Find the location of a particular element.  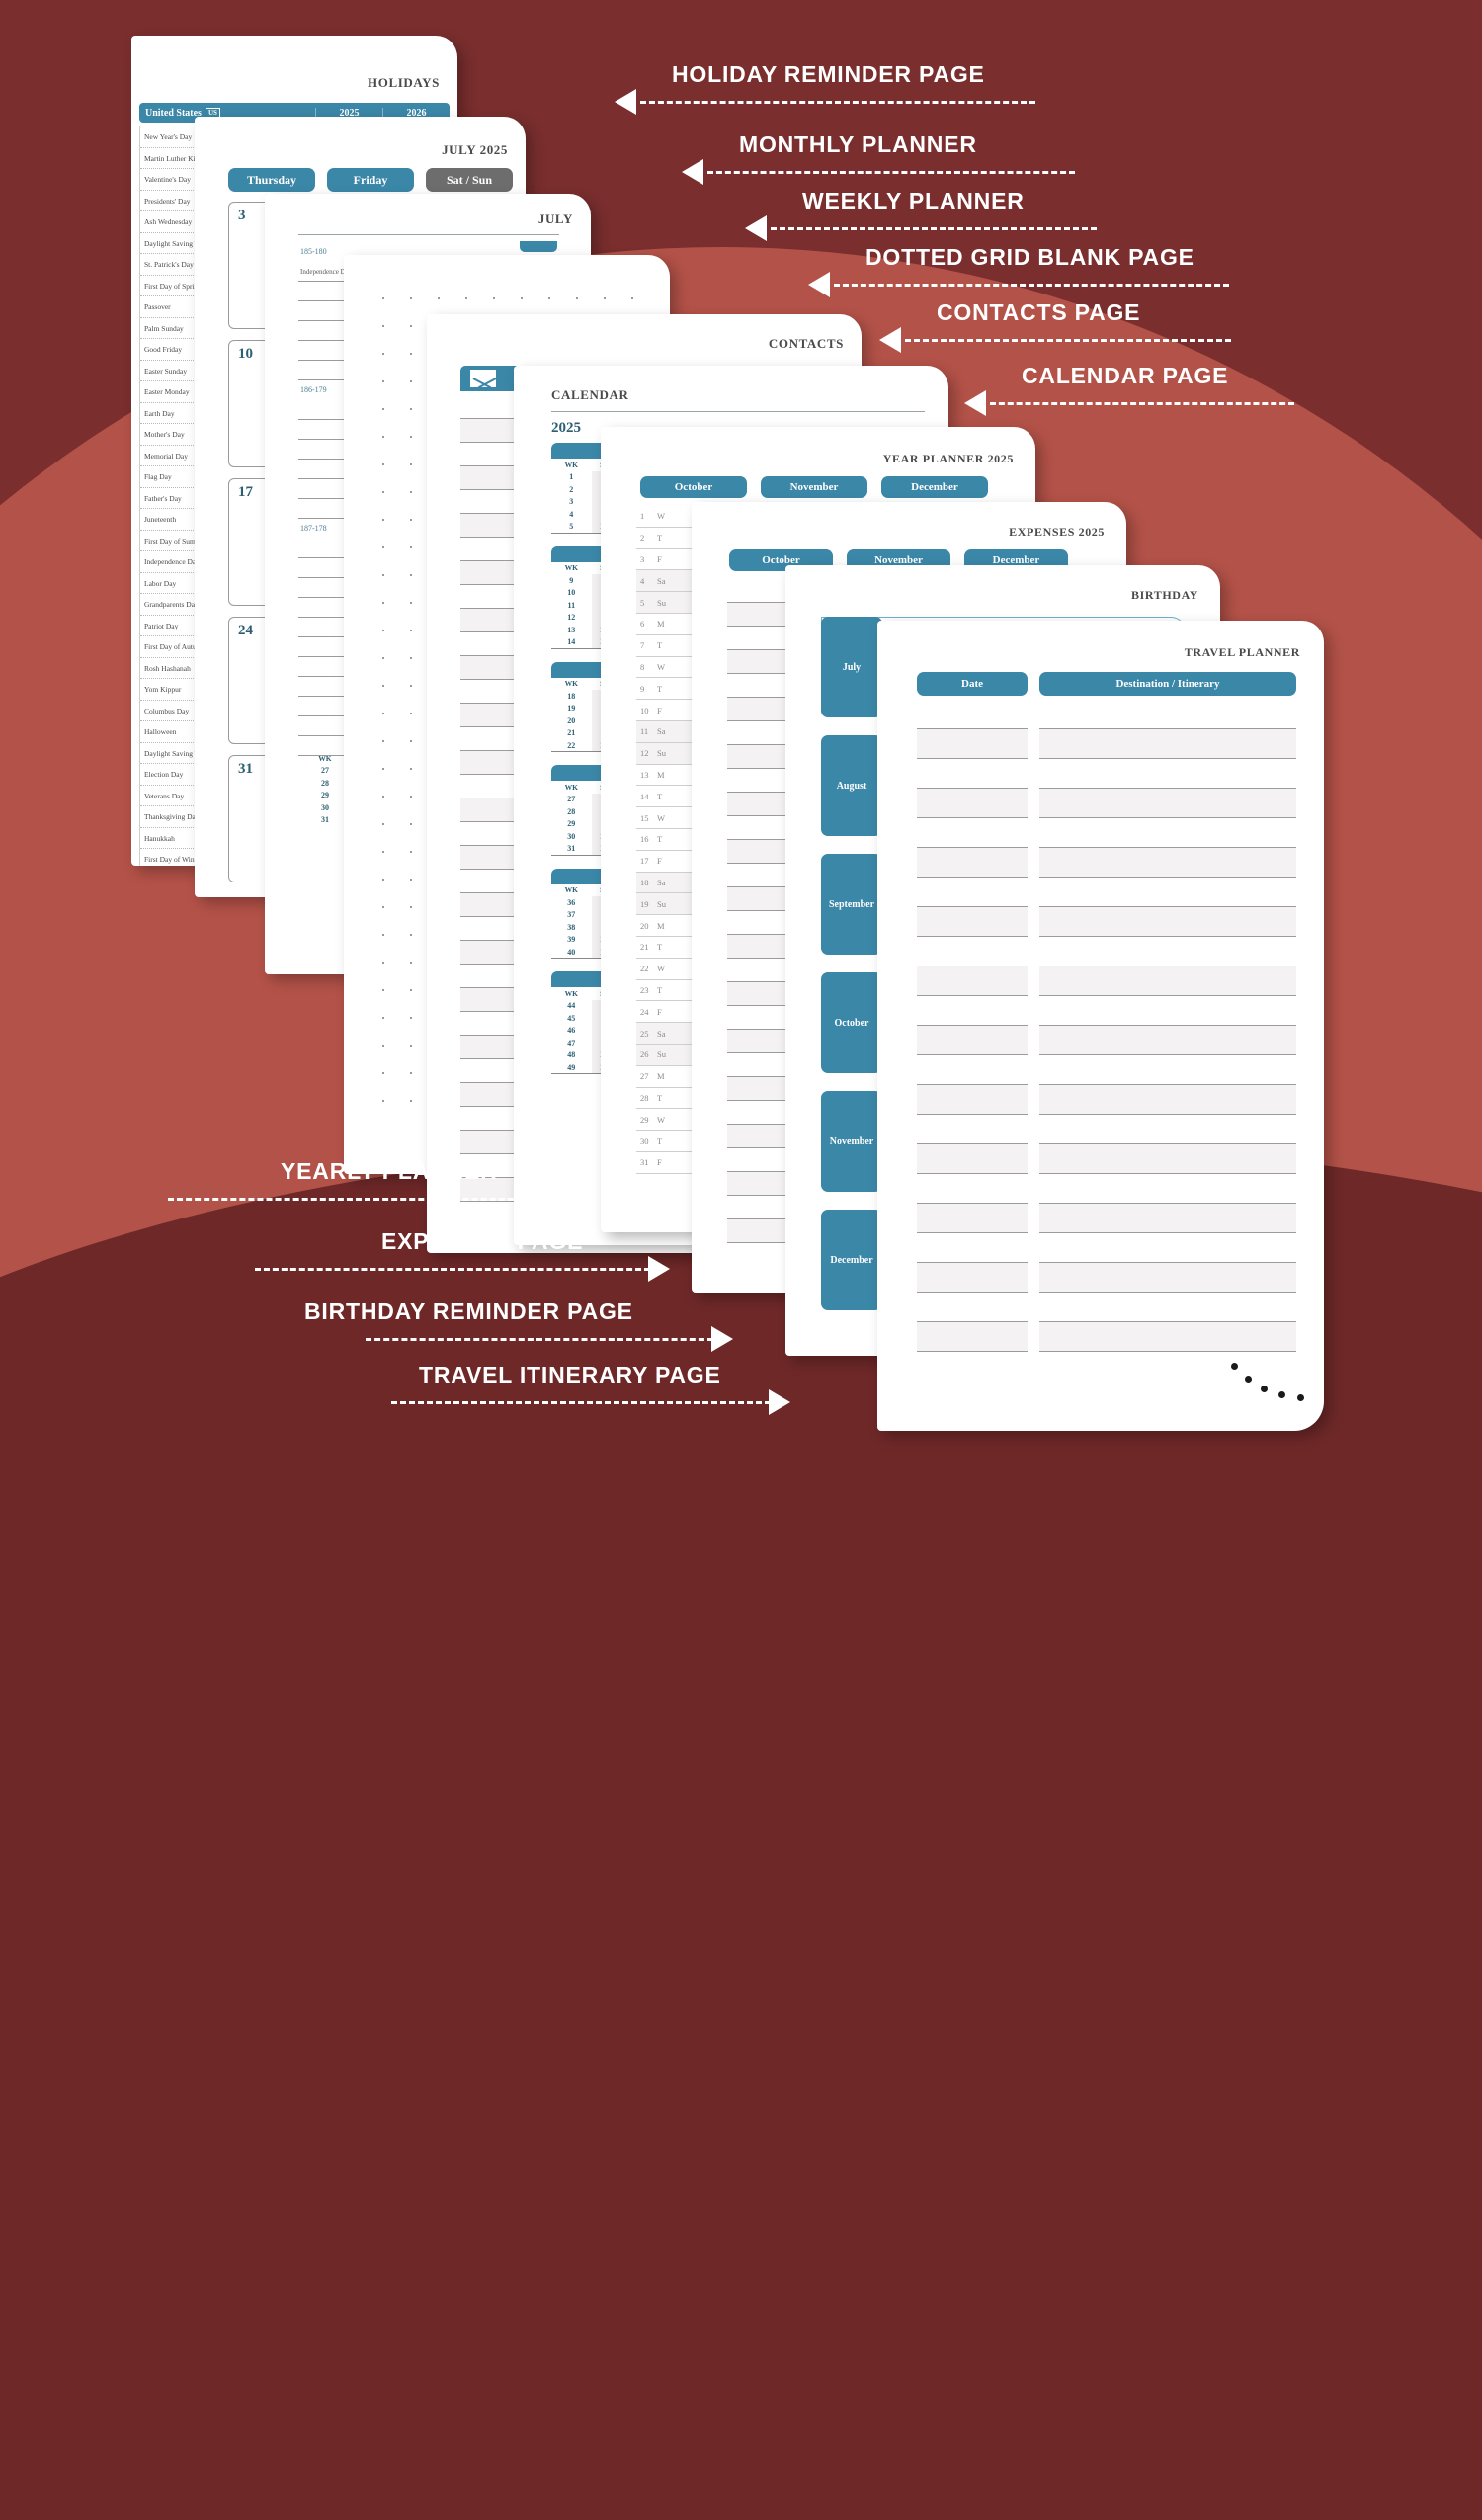

birthday-month-tab: November is located at coordinates (851, 1141).